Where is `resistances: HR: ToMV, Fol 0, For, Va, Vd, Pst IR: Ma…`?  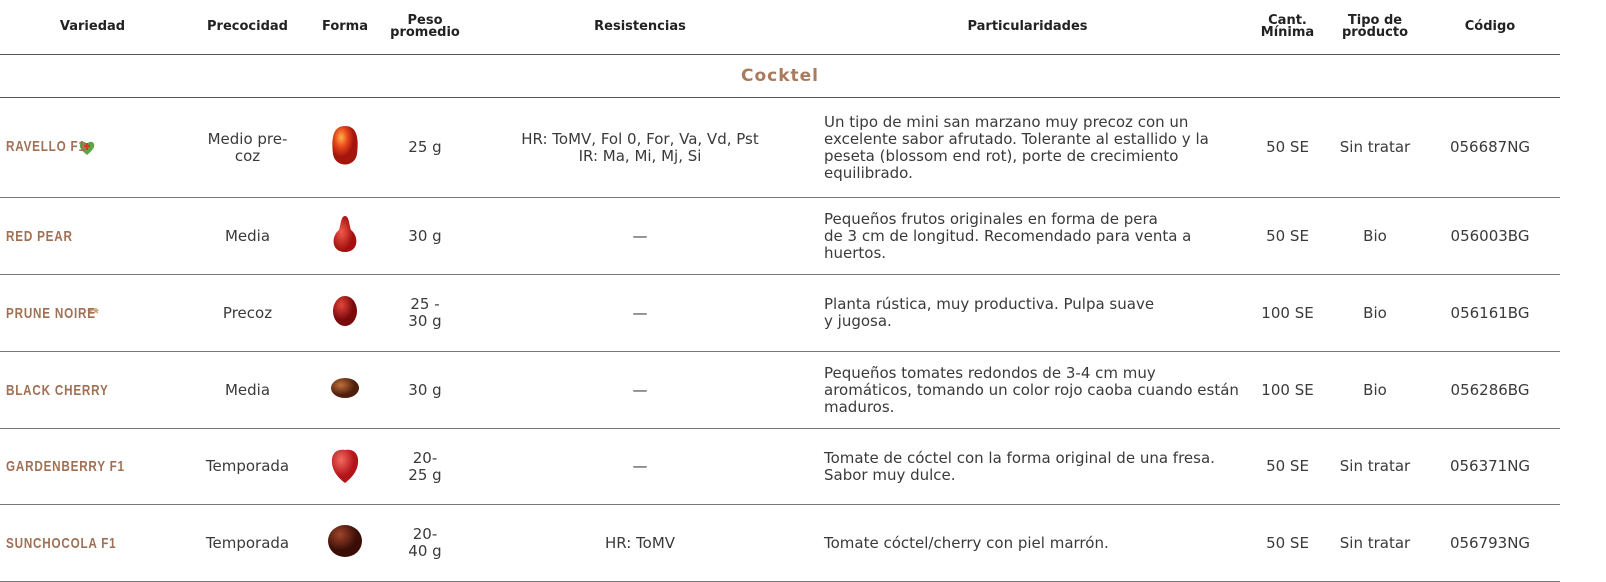
resistances: HR: ToMV, Fol 0, For, Va, Vd, Pst IR: Ma… is located at coordinates (640, 147).